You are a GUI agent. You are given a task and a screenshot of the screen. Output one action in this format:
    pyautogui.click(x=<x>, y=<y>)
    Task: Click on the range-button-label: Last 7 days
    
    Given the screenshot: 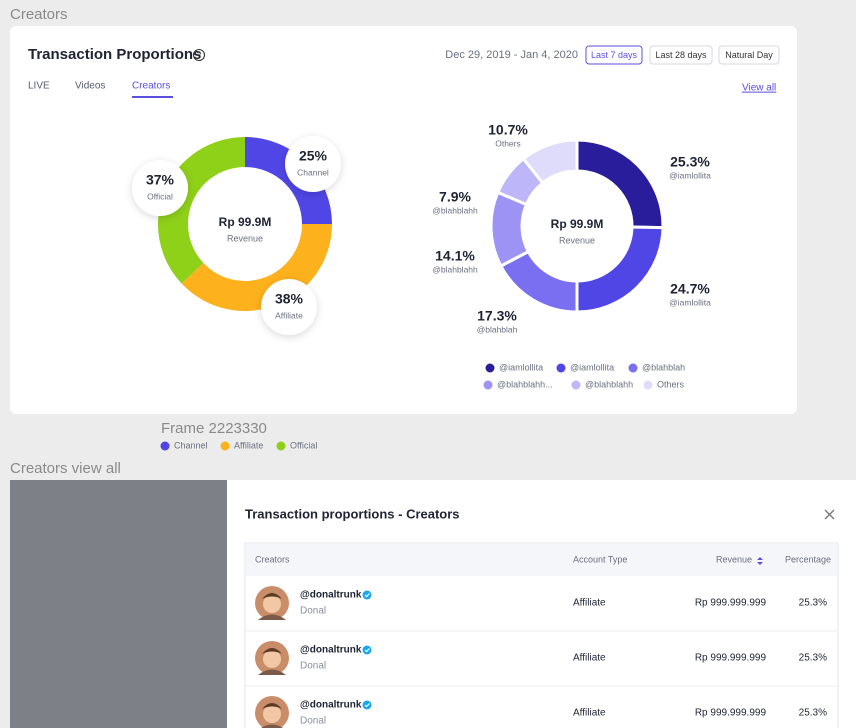 What is the action you would take?
    pyautogui.click(x=614, y=55)
    